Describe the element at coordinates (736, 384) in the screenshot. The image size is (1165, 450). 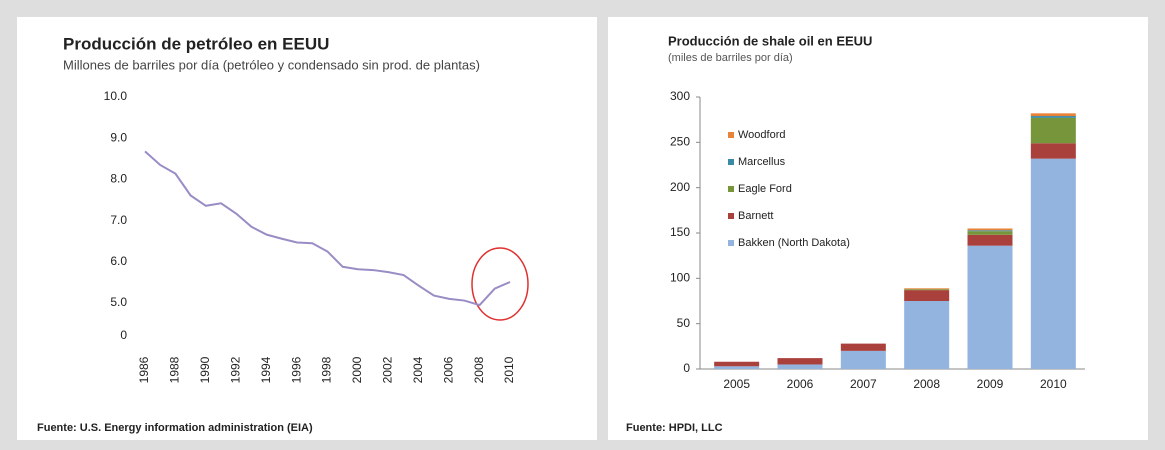
I see `x-tick-label: 2005` at that location.